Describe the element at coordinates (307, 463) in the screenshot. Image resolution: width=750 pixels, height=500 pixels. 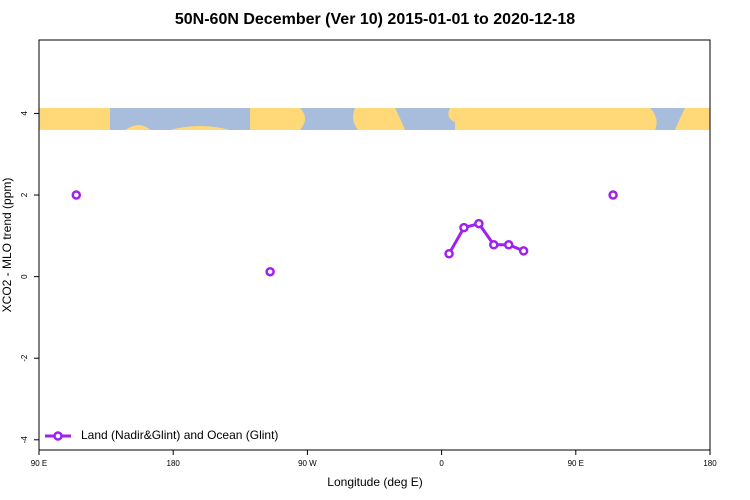
I see `x-tick-label: 90 W` at that location.